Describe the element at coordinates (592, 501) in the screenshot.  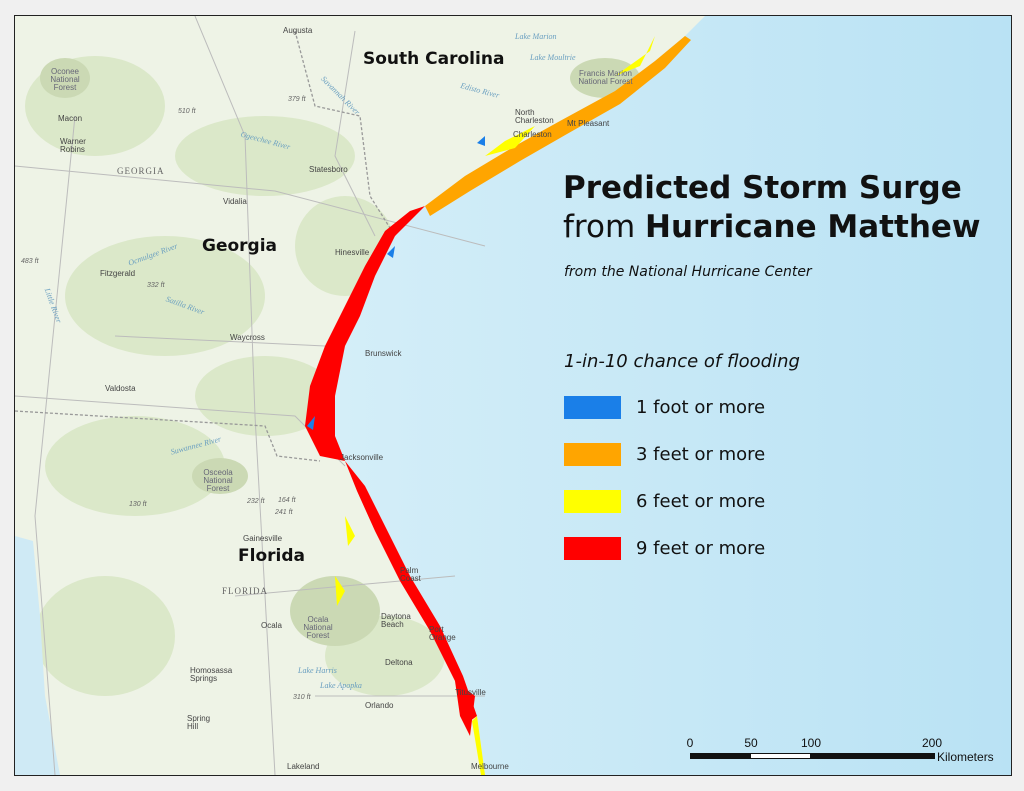
I see `legend-swatch-yellow` at that location.